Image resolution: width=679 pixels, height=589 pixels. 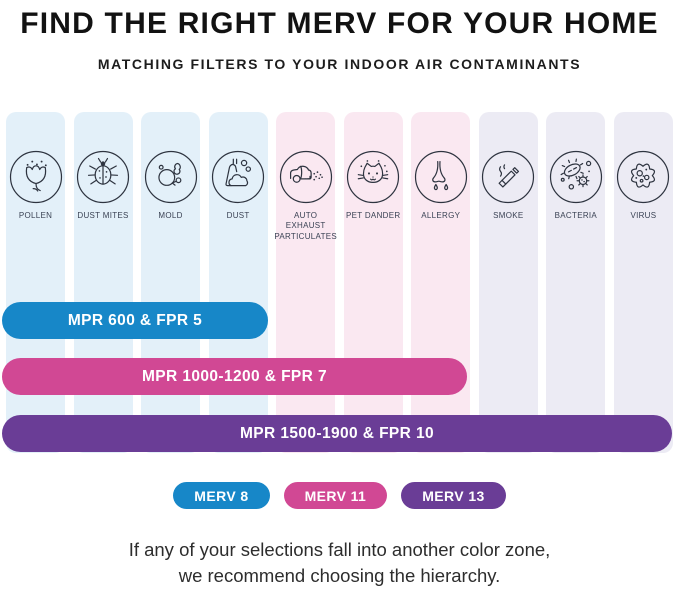 What do you see at coordinates (306, 226) in the screenshot?
I see `column-label: AUTO EXHAUST PARTICULATES` at bounding box center [306, 226].